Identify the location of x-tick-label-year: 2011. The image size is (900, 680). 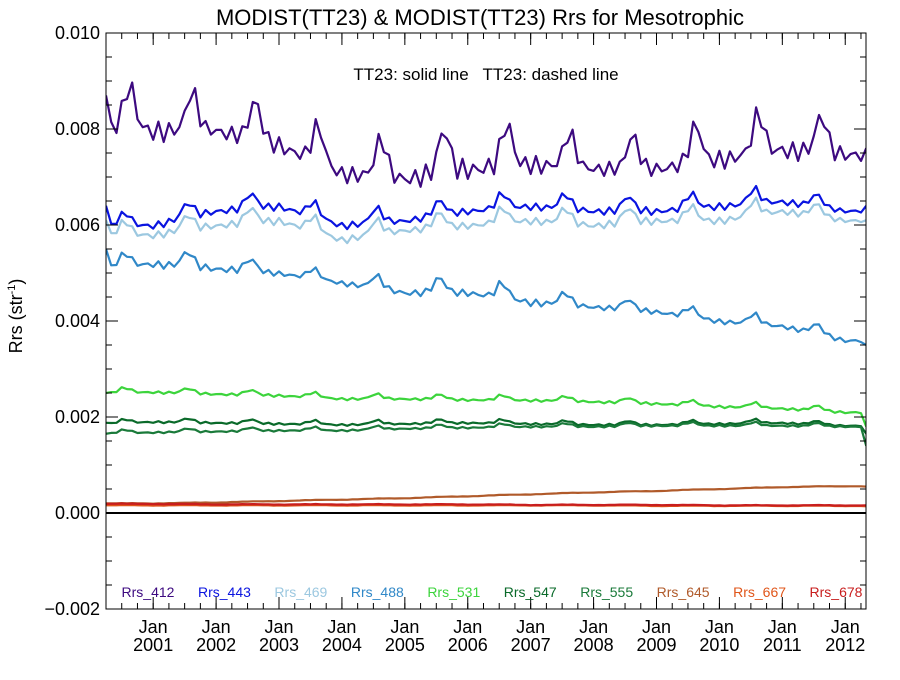
(782, 645).